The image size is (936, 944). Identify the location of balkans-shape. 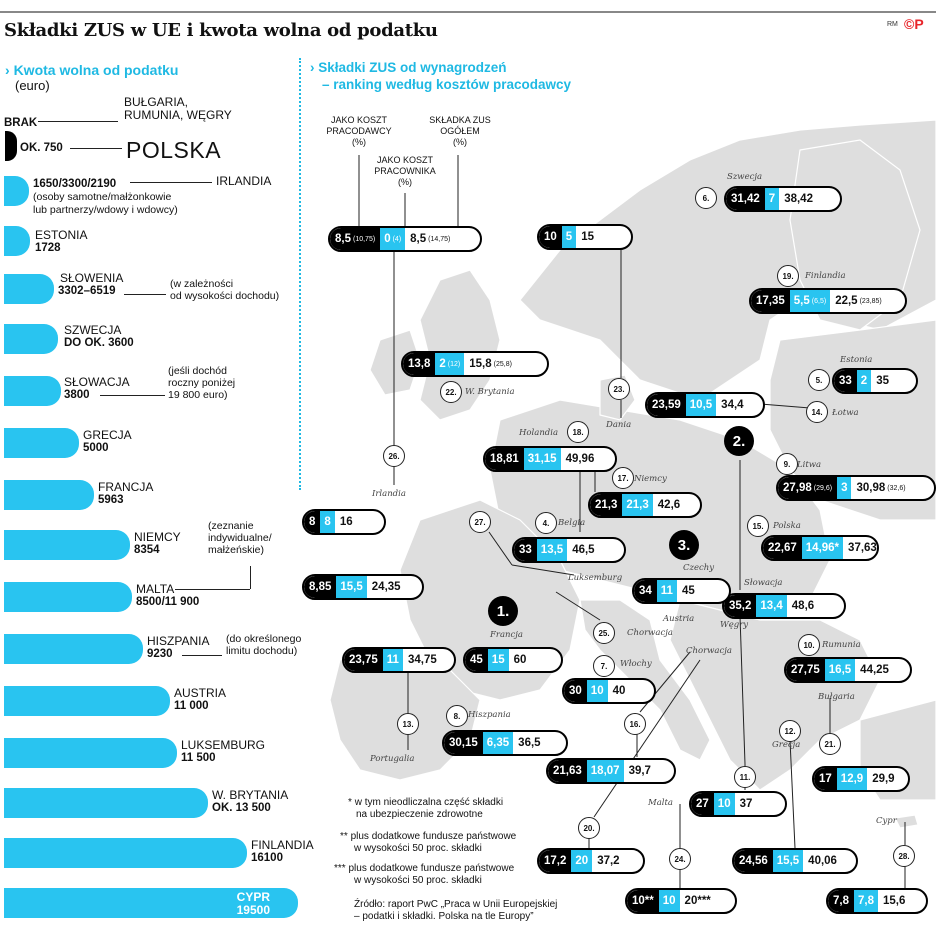
(775, 695).